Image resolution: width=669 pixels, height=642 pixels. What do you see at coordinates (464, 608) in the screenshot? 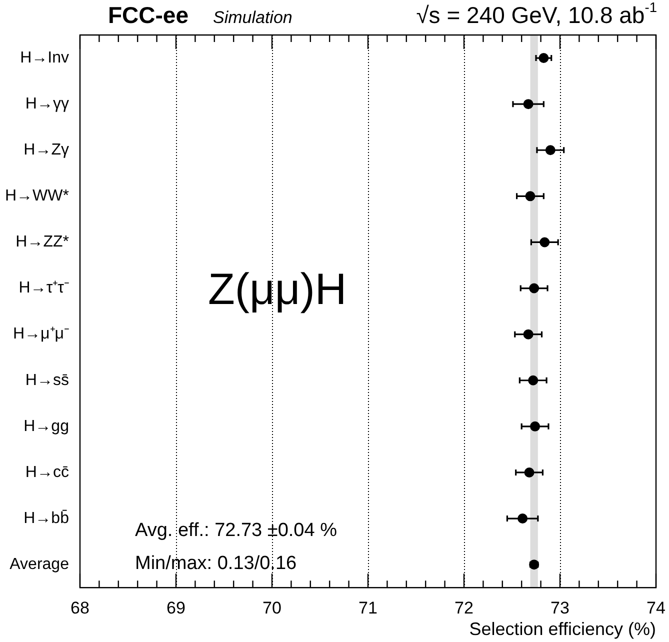
I see `x-tick-label: 72` at bounding box center [464, 608].